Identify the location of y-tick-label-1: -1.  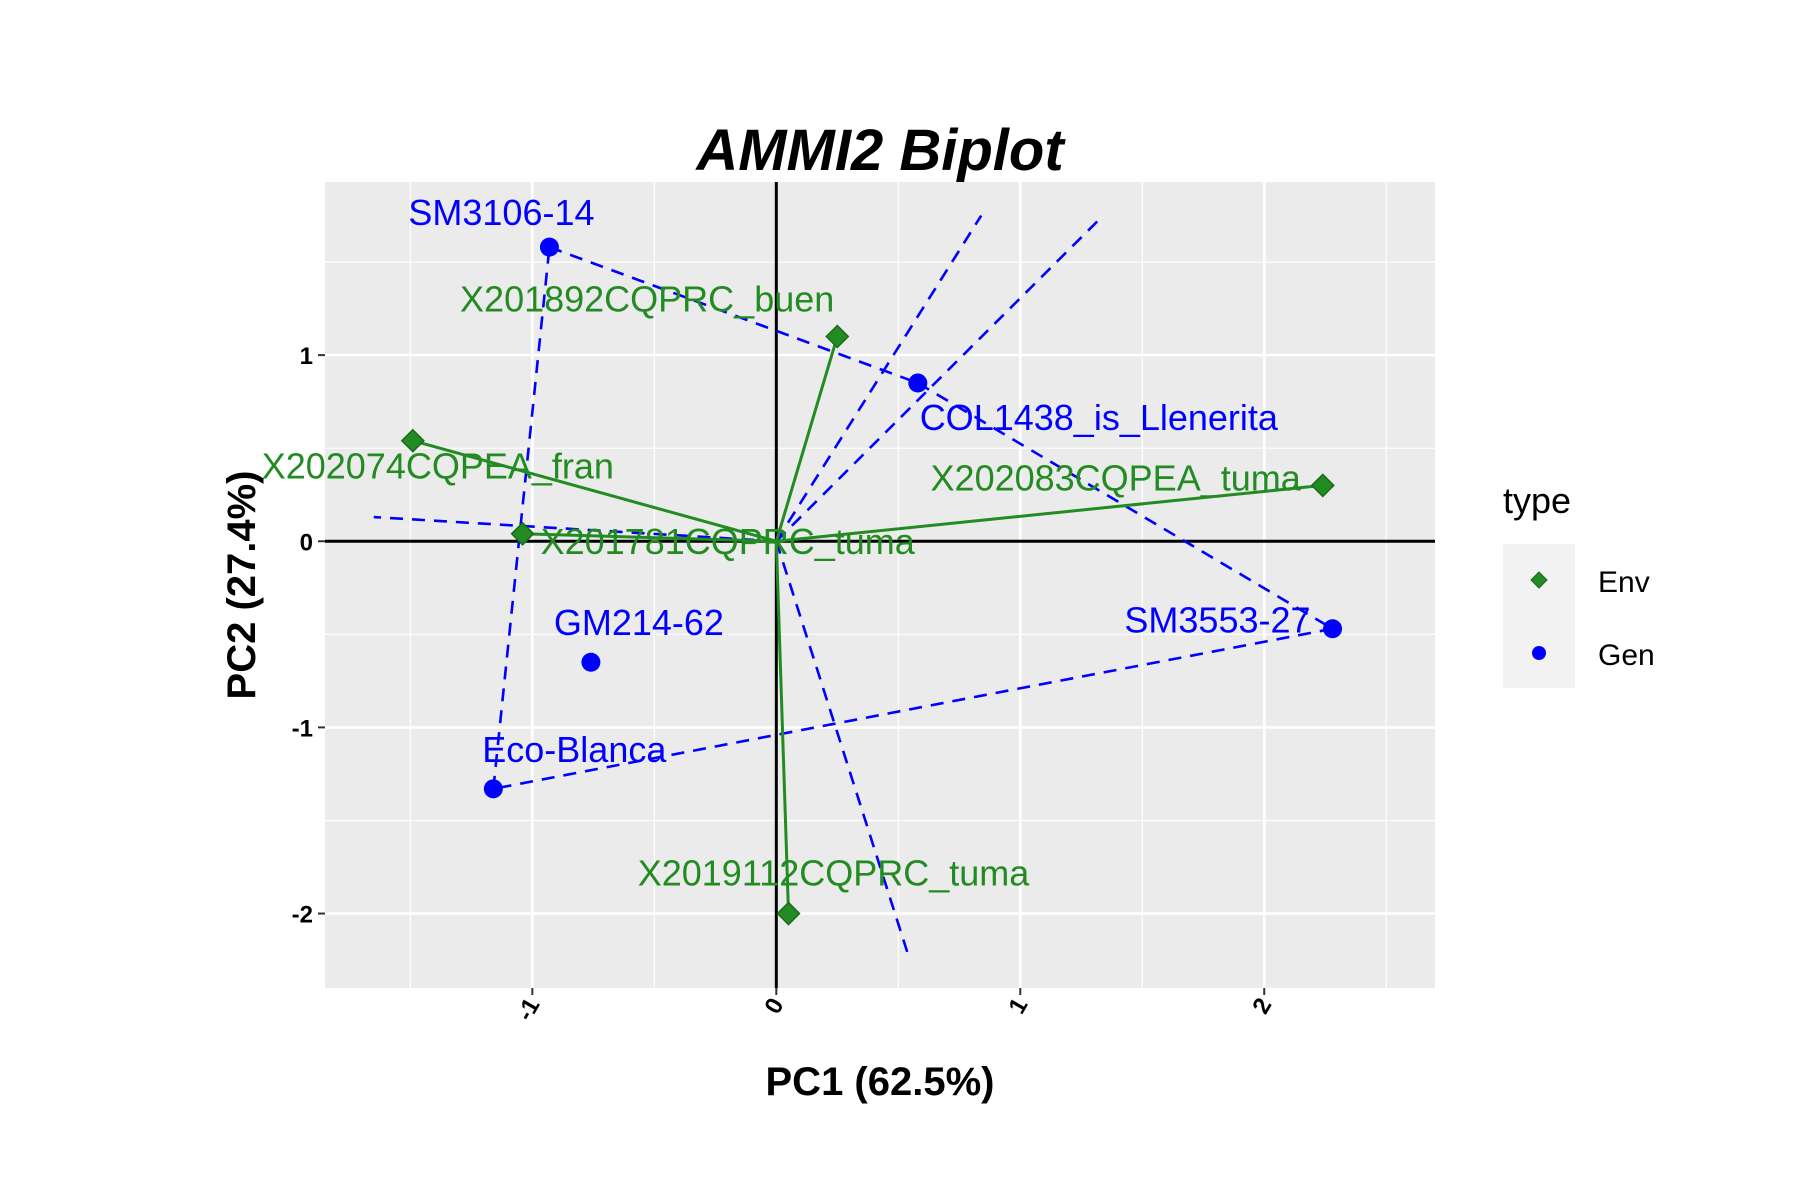
(302, 728).